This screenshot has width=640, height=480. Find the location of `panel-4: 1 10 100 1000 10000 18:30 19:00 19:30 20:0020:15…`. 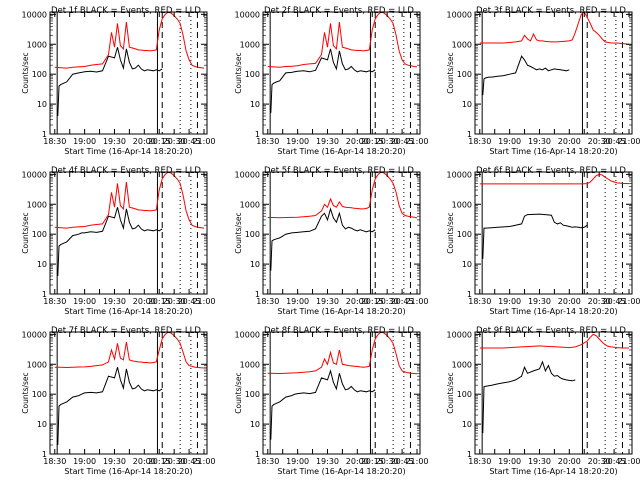

panel-4: 1 10 100 1000 10000 18:30 19:00 19:30 20:0020:15… is located at coordinates (118, 241).